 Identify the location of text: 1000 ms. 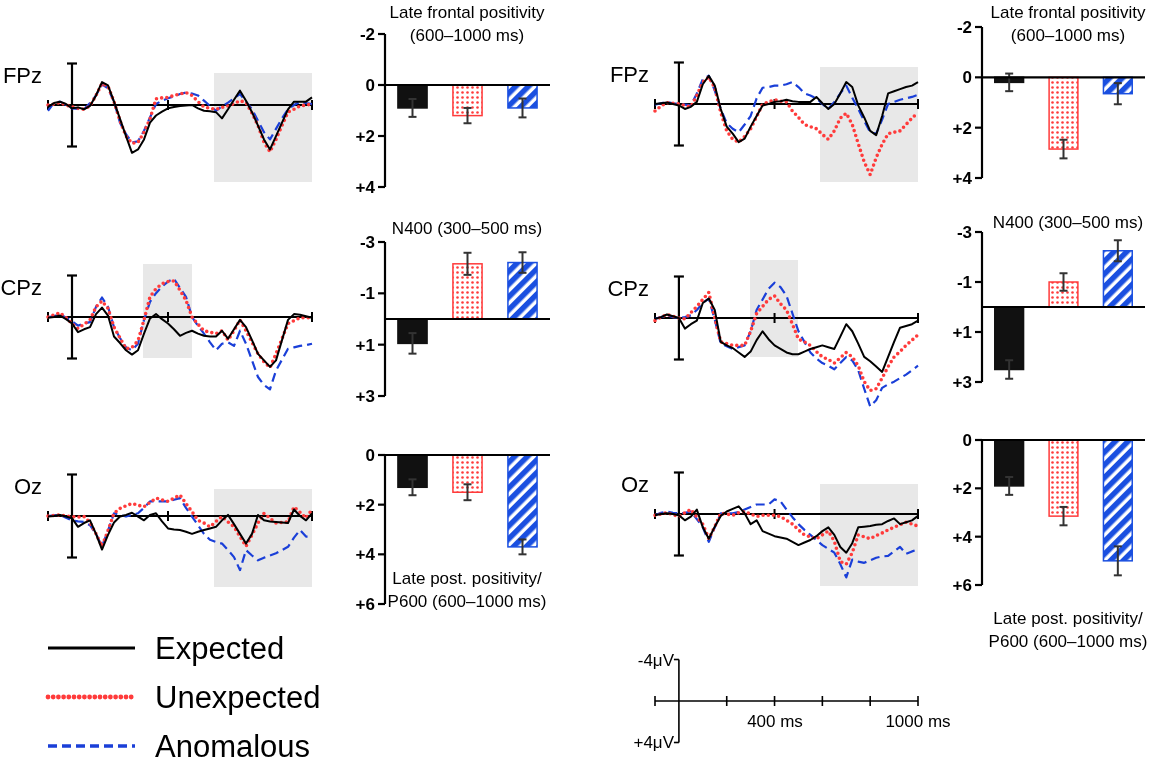
(918, 721).